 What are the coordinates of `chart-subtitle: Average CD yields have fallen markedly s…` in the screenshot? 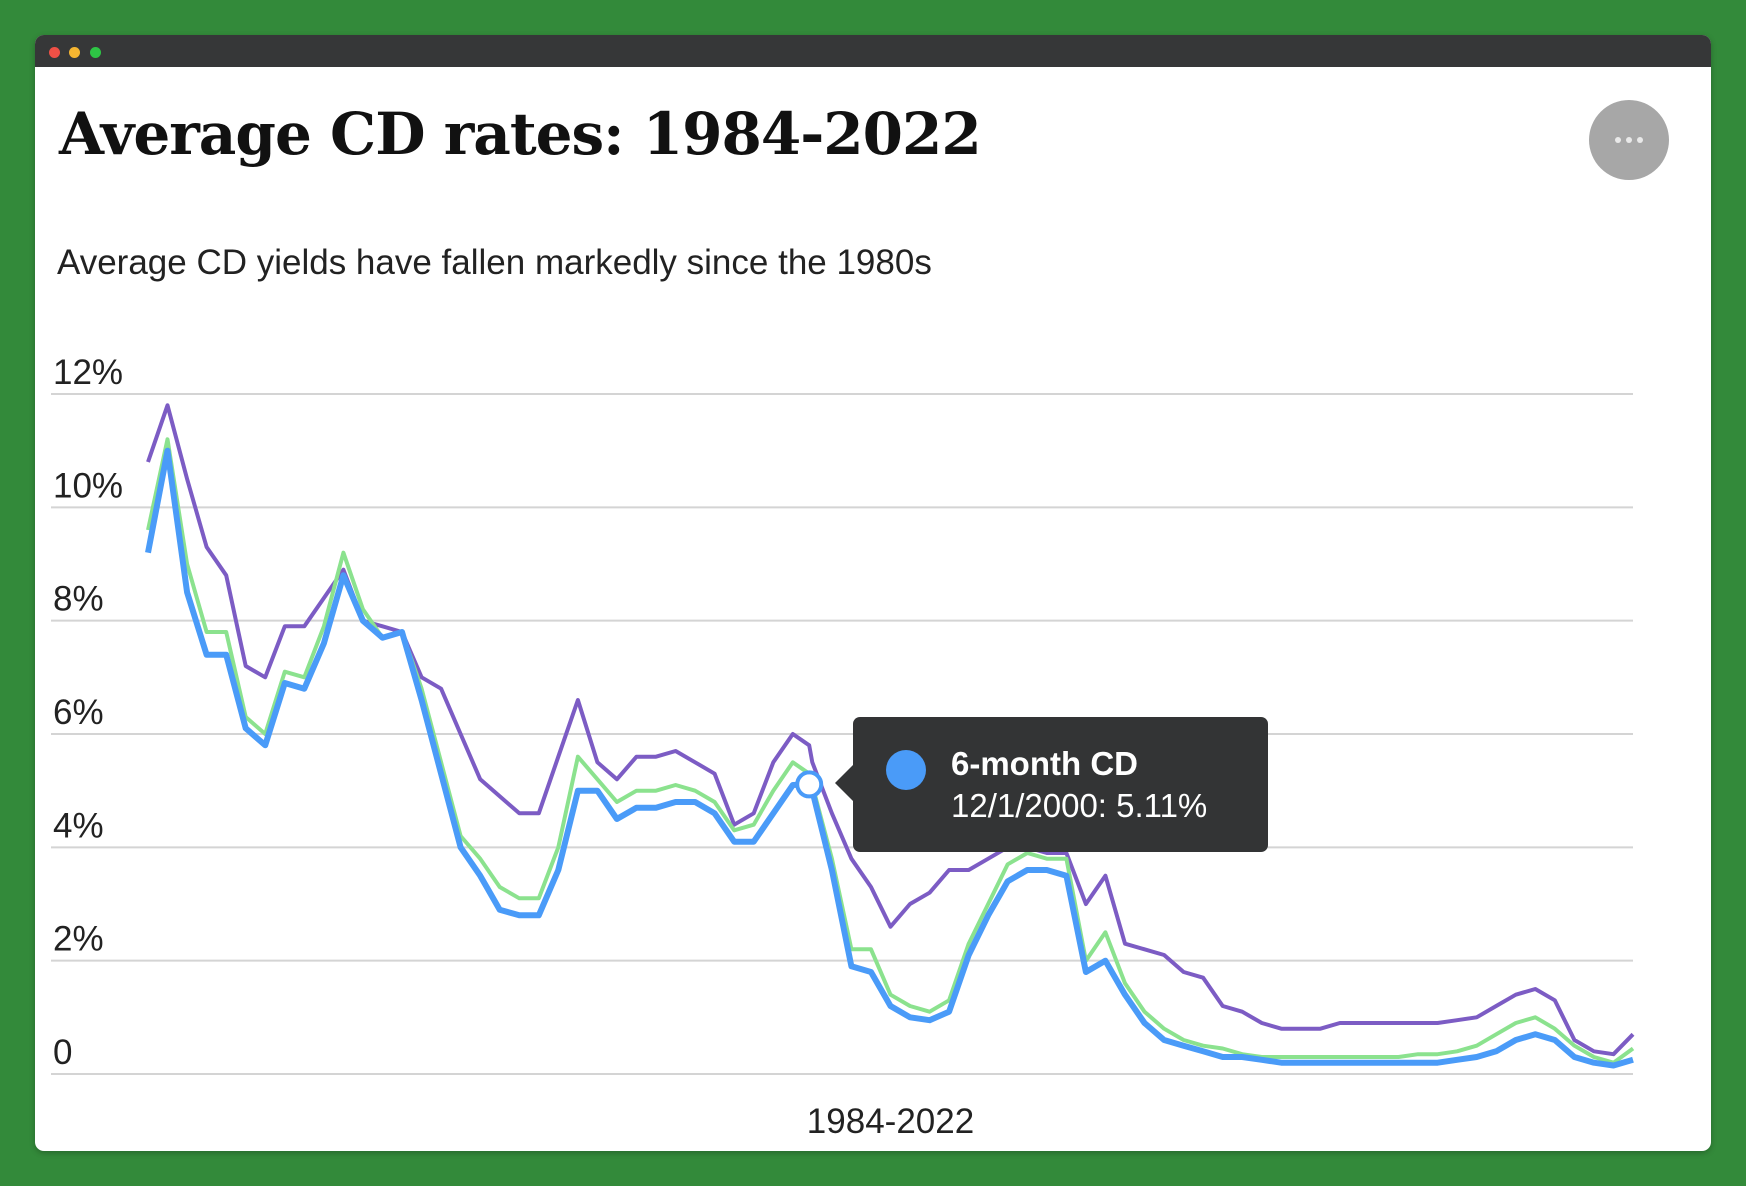 It's located at (494, 262).